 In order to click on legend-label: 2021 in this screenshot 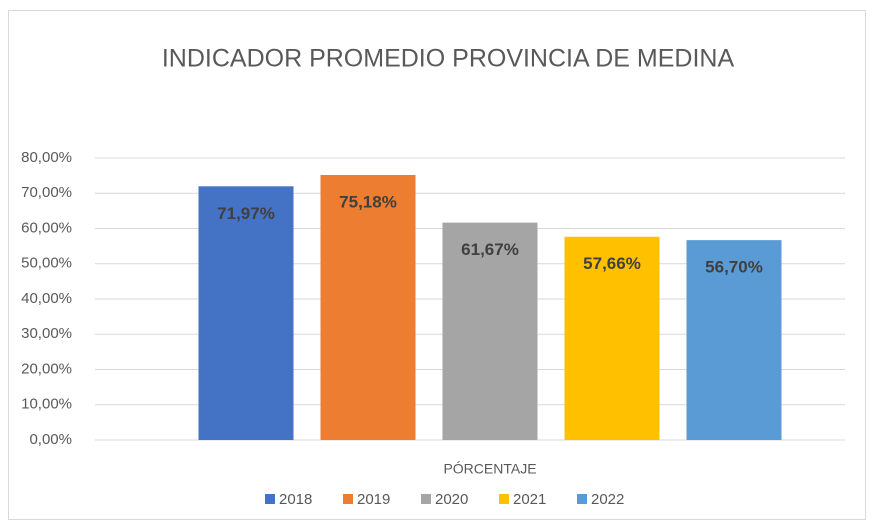, I will do `click(529, 499)`.